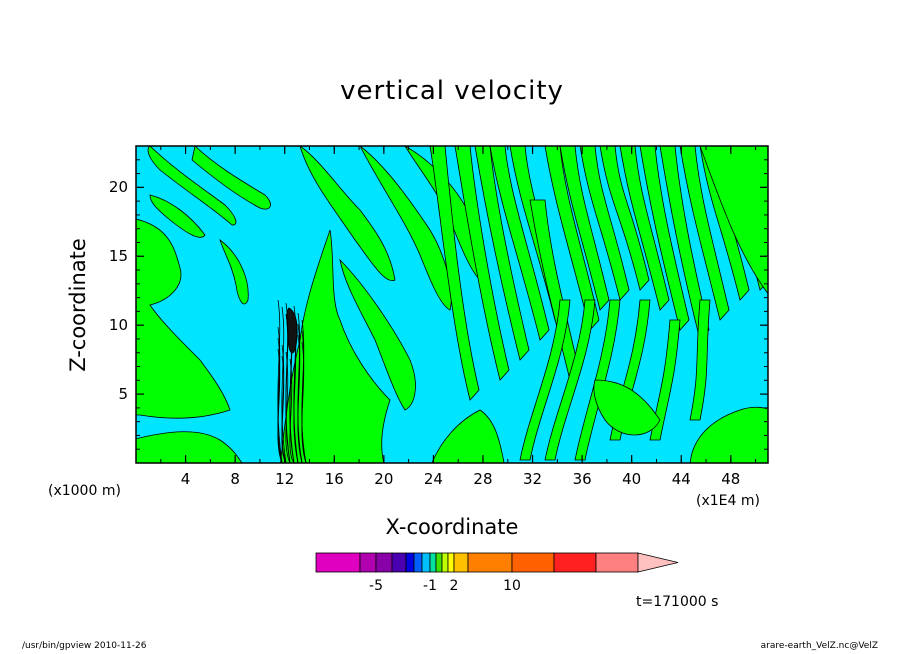 The height and width of the screenshot is (654, 904). What do you see at coordinates (819, 646) in the screenshot?
I see `footer-right: arare-earth_VelZ.nc@VelZ` at bounding box center [819, 646].